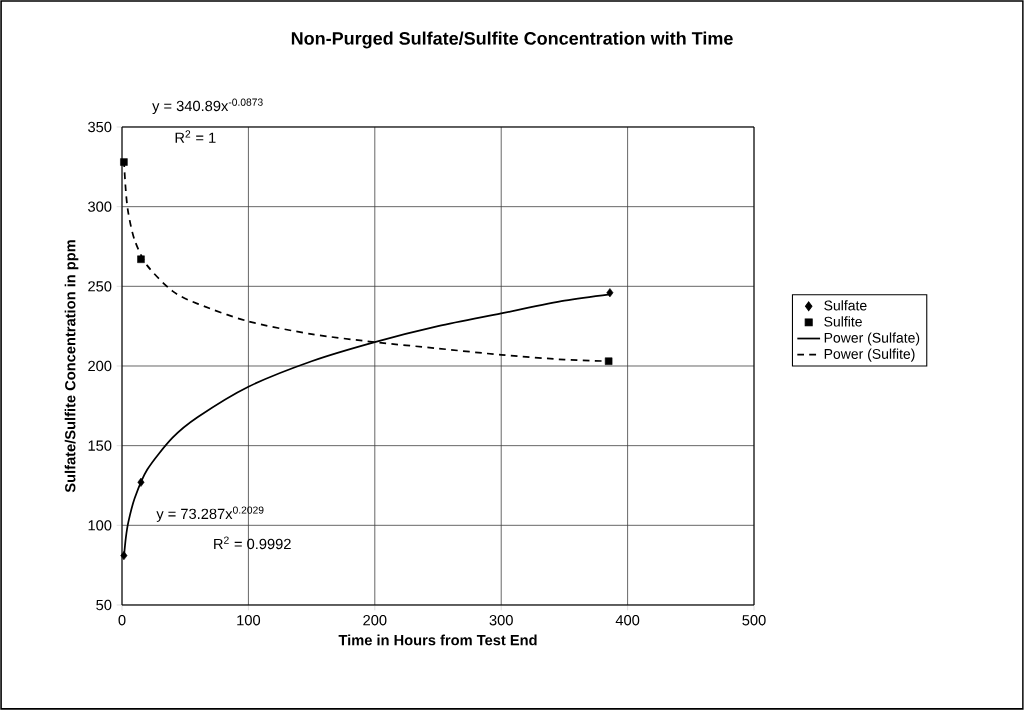 The image size is (1024, 710). I want to click on annotation: R$^{2}$ = 0.9992, so click(252, 543).